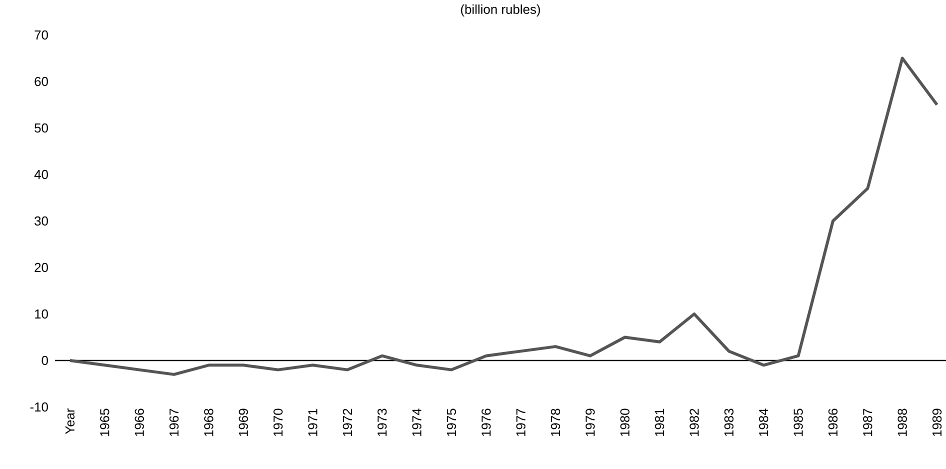 This screenshot has height=469, width=946. What do you see at coordinates (555, 422) in the screenshot?
I see `x-tick-label: 1978` at bounding box center [555, 422].